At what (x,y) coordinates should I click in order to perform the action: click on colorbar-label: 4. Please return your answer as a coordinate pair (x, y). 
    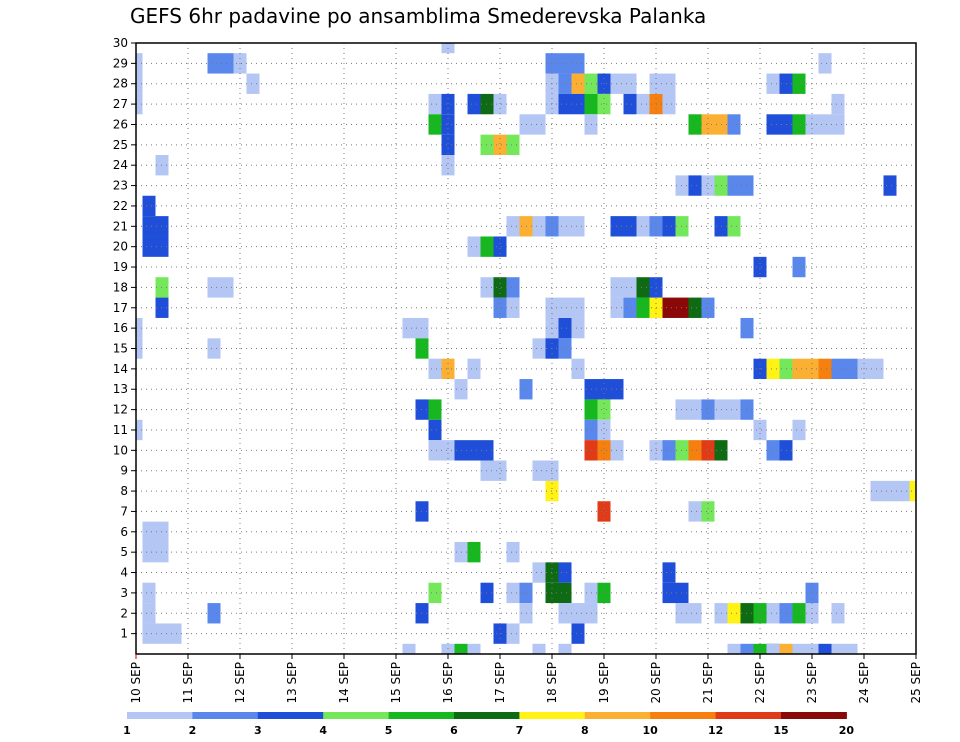
    Looking at the image, I should click on (323, 730).